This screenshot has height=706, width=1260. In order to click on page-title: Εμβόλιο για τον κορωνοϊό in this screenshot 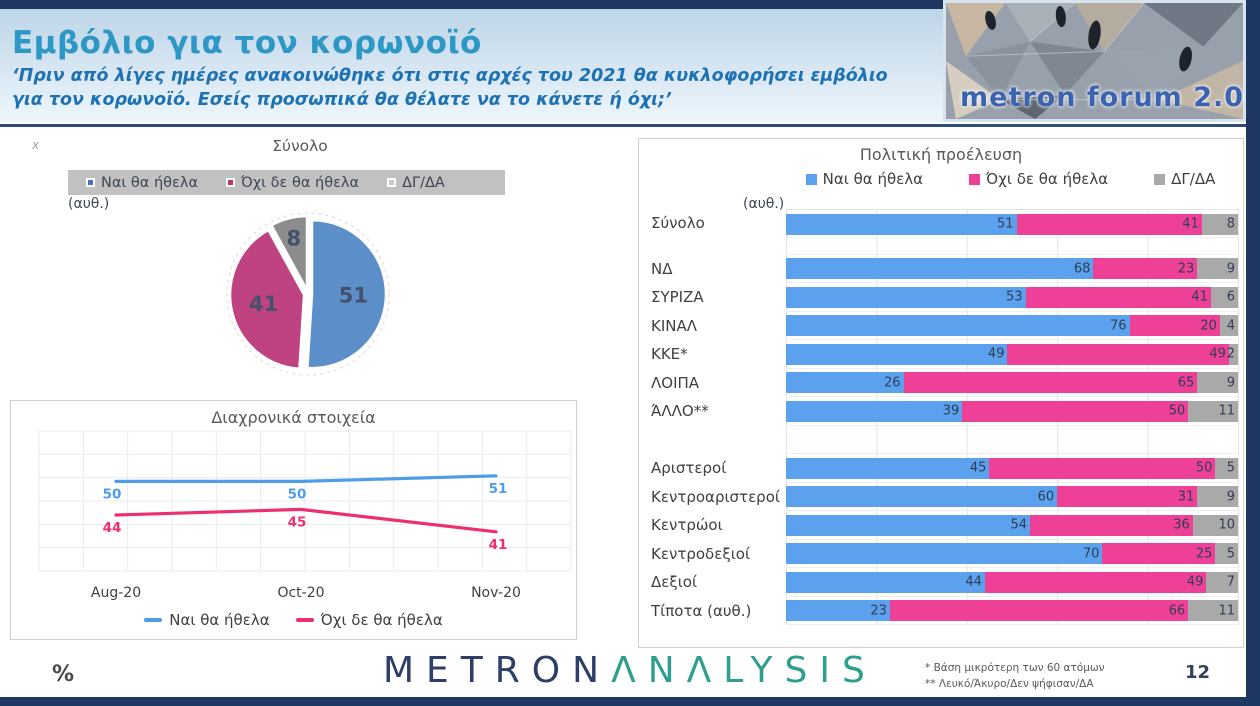, I will do `click(247, 43)`.